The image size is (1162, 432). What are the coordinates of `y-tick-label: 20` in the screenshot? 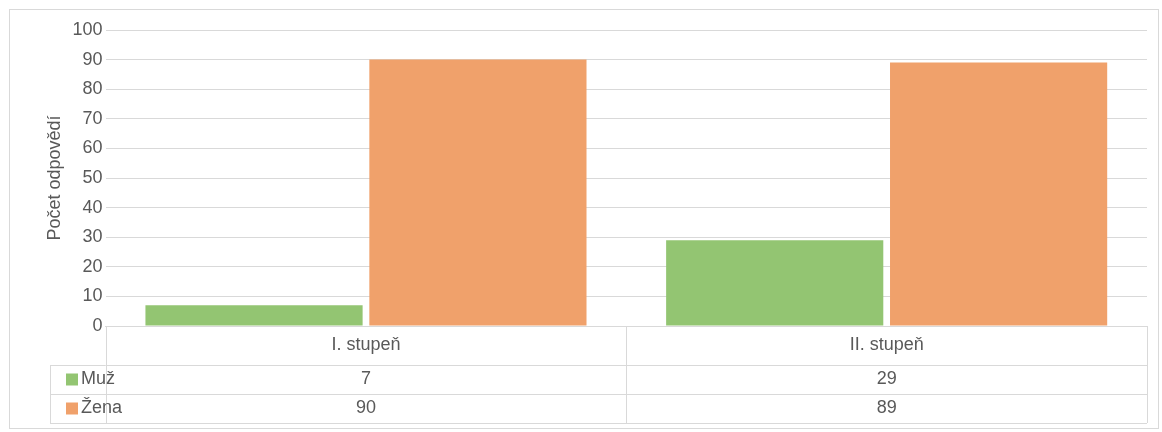 It's located at (92, 265).